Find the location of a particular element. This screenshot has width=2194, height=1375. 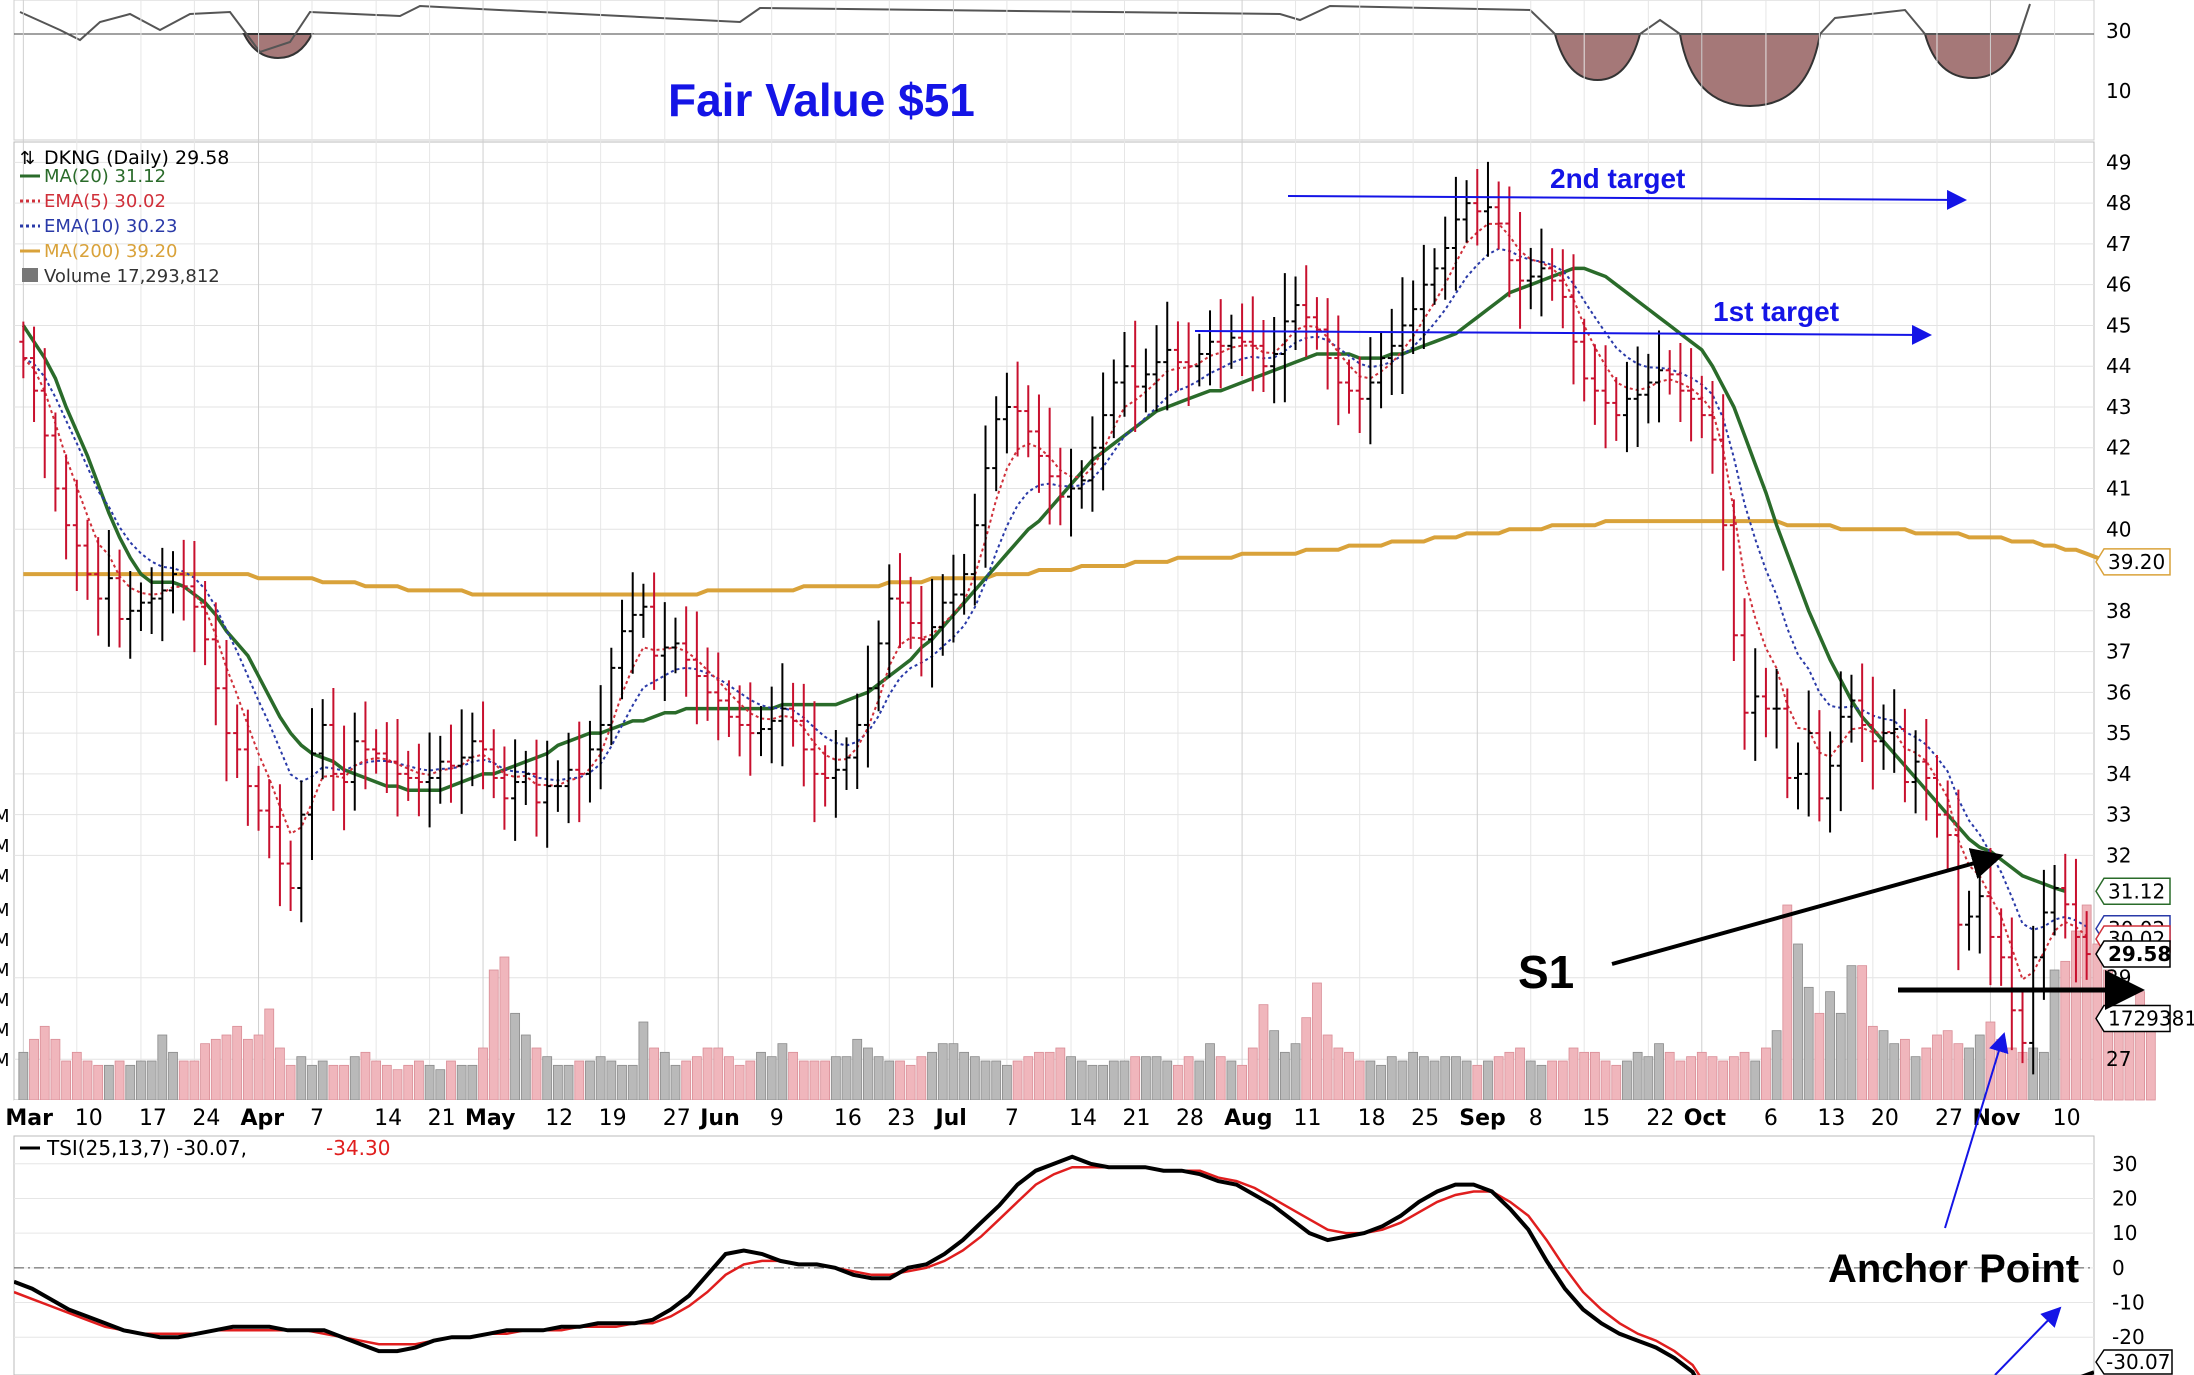

x-axis-tick-label: 17 is located at coordinates (153, 1118).